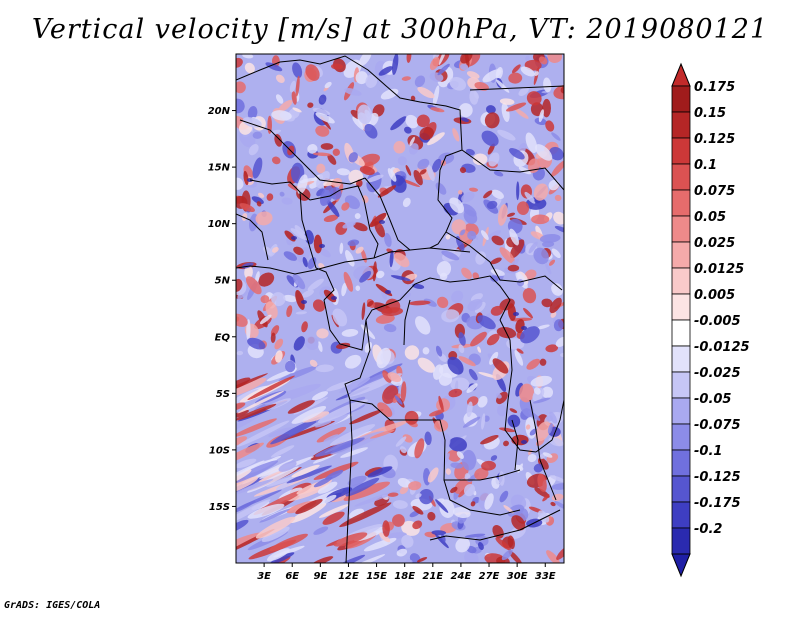  What do you see at coordinates (722, 347) in the screenshot?
I see `colorbar-label: -0.0125` at bounding box center [722, 347].